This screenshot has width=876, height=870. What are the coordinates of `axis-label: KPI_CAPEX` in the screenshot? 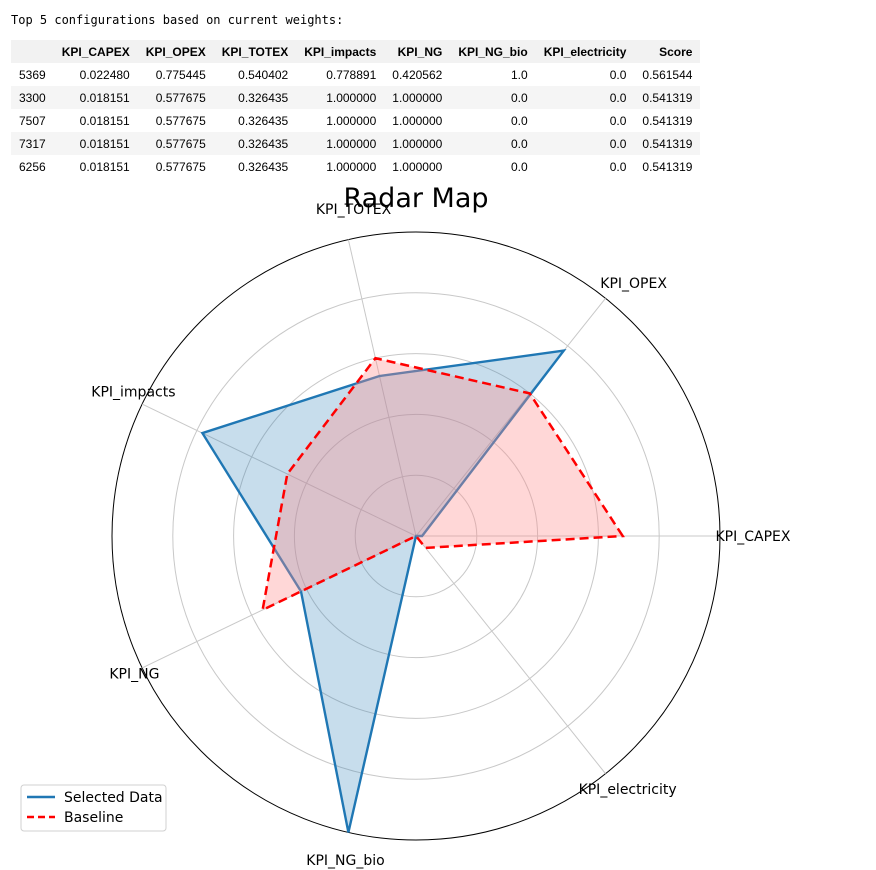 It's located at (753, 537).